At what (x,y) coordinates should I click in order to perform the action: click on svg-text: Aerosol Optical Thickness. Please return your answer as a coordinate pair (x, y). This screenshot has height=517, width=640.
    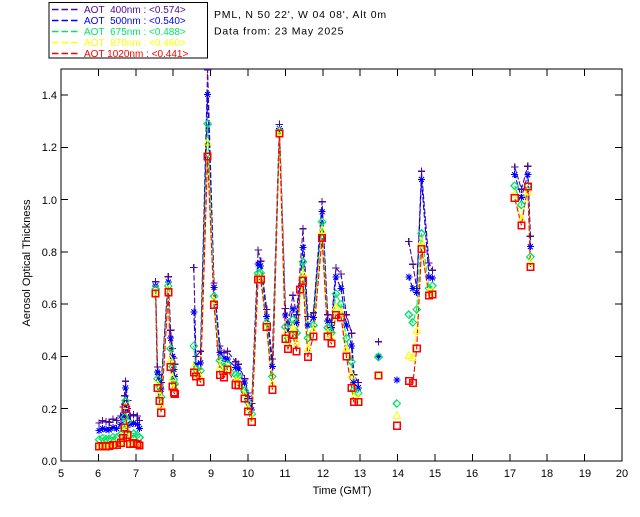
    Looking at the image, I should click on (27, 262).